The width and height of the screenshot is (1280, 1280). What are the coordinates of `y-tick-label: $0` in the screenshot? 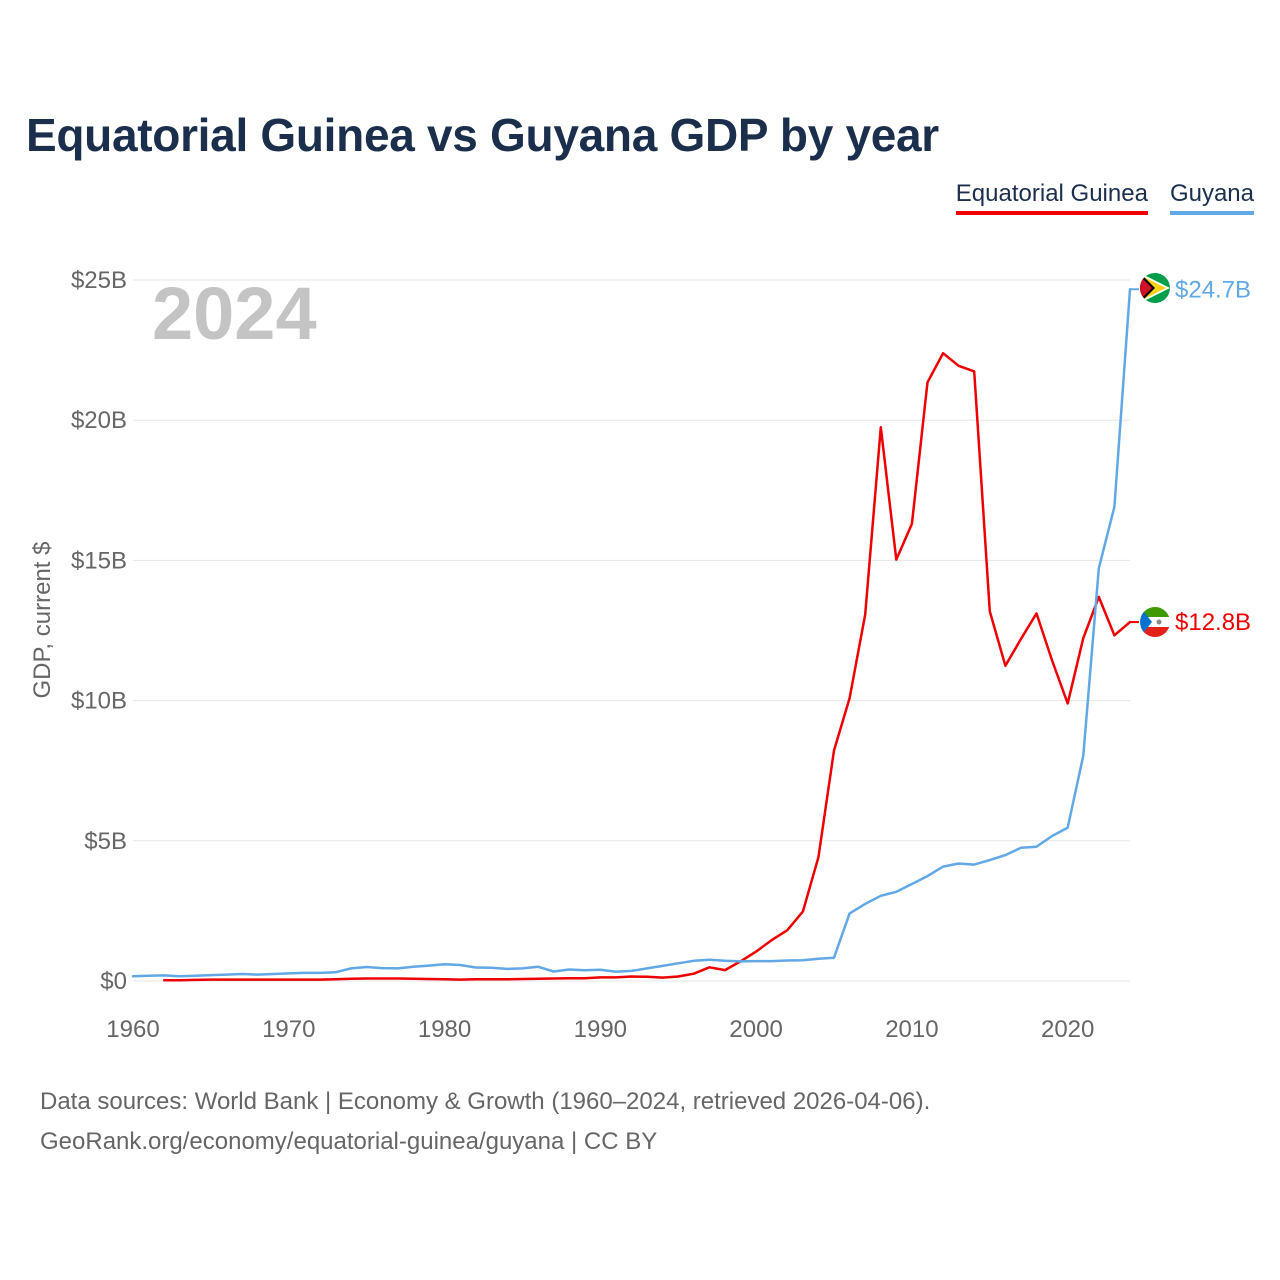 It's located at (113, 981).